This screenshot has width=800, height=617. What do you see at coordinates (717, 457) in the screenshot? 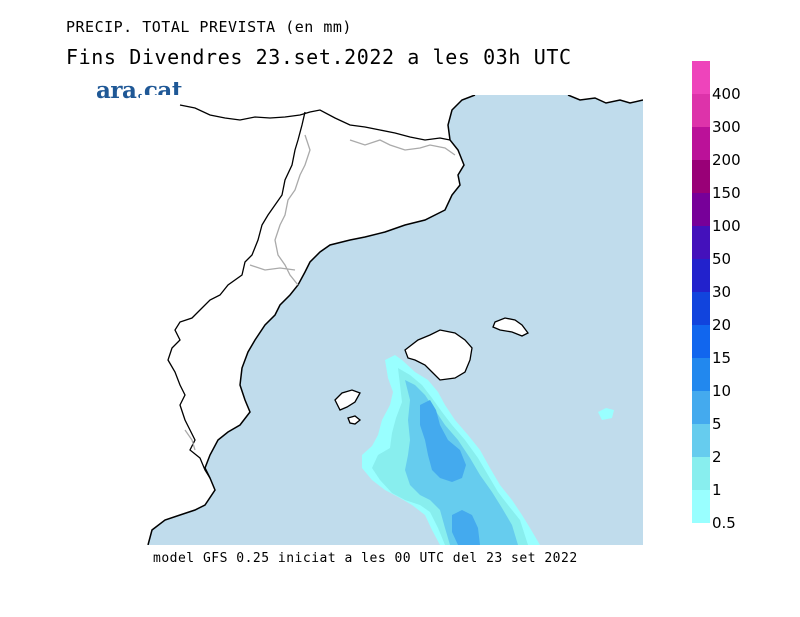
I see `legend-label-2: 2` at bounding box center [717, 457].